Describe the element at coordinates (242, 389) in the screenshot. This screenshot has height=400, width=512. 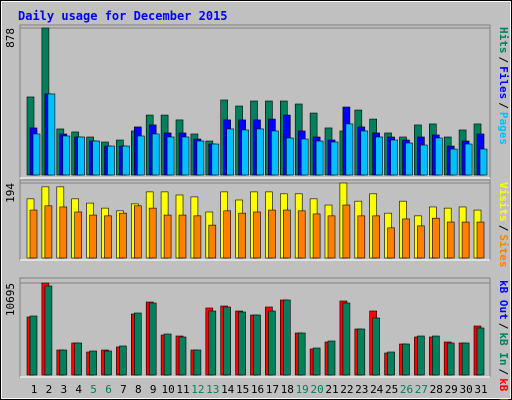
I see `x-tick-label: 15` at that location.